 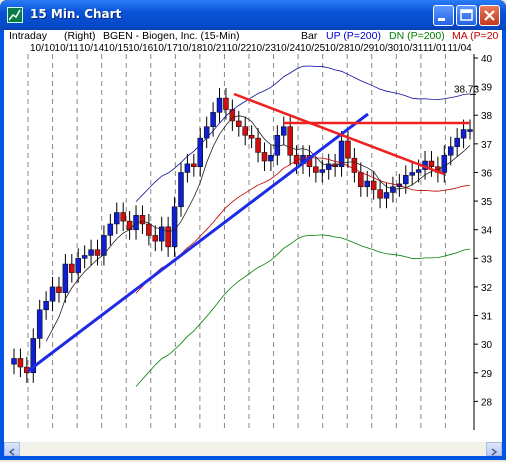 What do you see at coordinates (487, 88) in the screenshot?
I see `price-tick-label: 39` at bounding box center [487, 88].